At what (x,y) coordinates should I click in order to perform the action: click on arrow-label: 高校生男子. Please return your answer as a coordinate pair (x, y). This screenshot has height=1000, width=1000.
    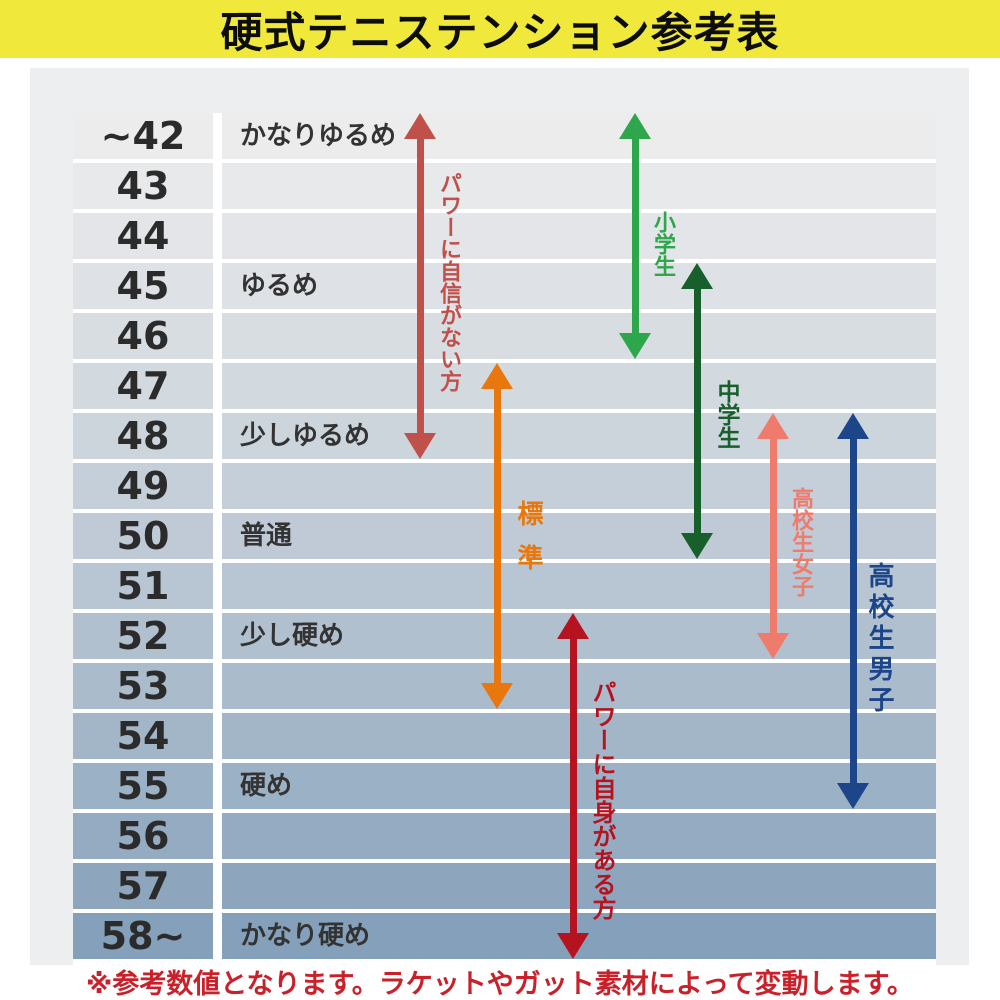
    Looking at the image, I should click on (879, 639).